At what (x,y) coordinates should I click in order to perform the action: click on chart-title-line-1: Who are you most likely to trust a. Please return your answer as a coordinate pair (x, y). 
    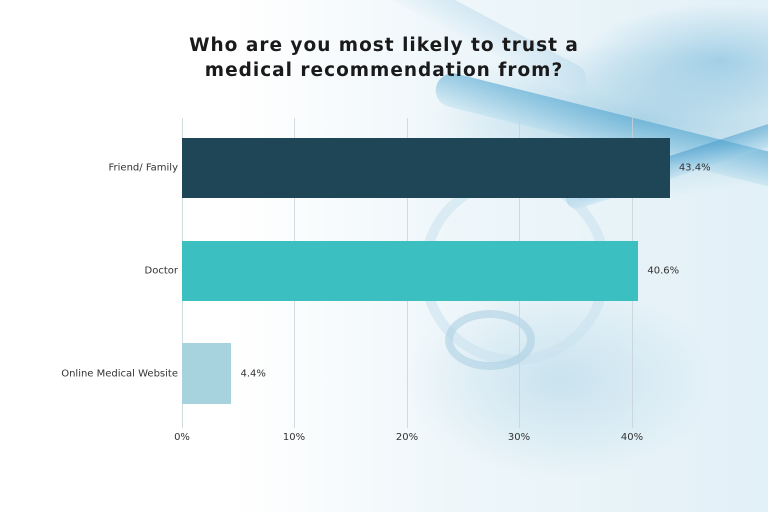
    Looking at the image, I should click on (384, 45).